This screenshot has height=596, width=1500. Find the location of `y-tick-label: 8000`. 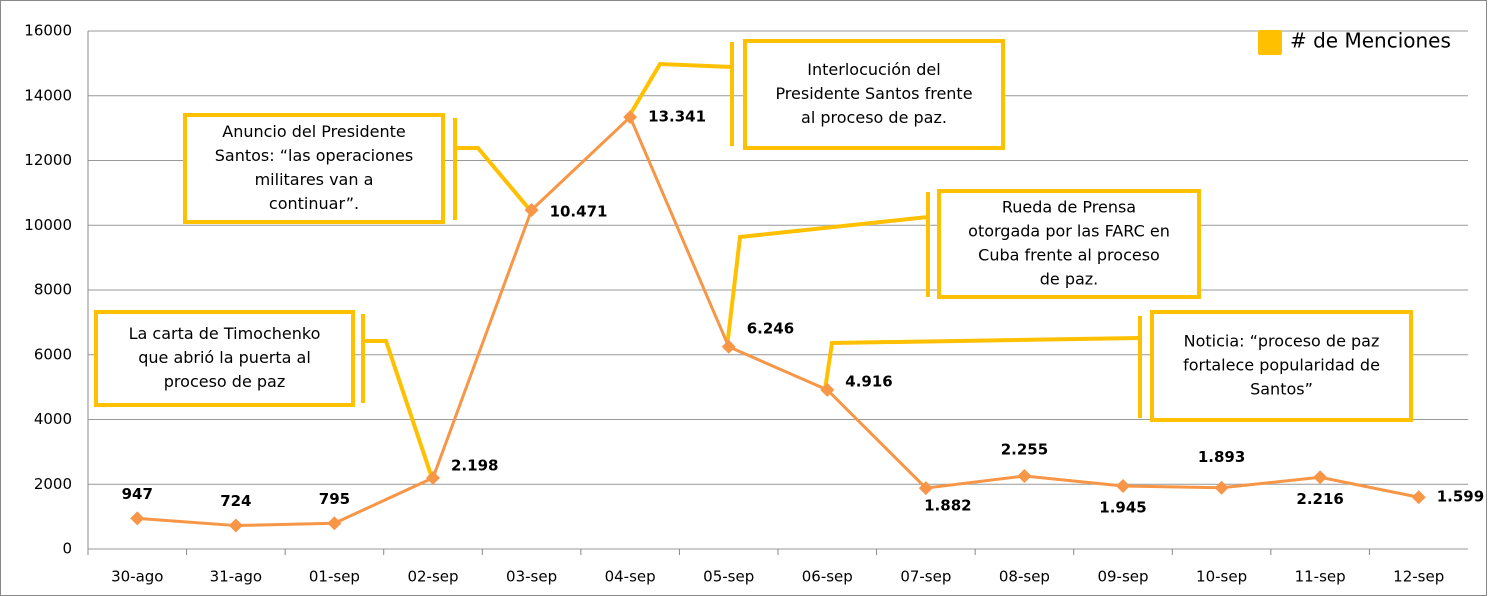

y-tick-label: 8000 is located at coordinates (53, 290).